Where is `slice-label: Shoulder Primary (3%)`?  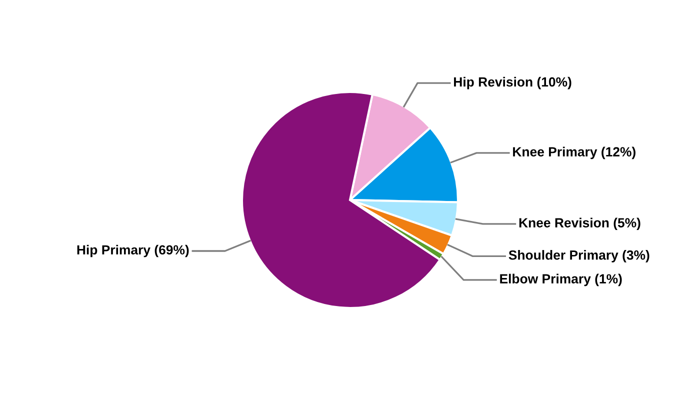 slice-label: Shoulder Primary (3%) is located at coordinates (579, 256).